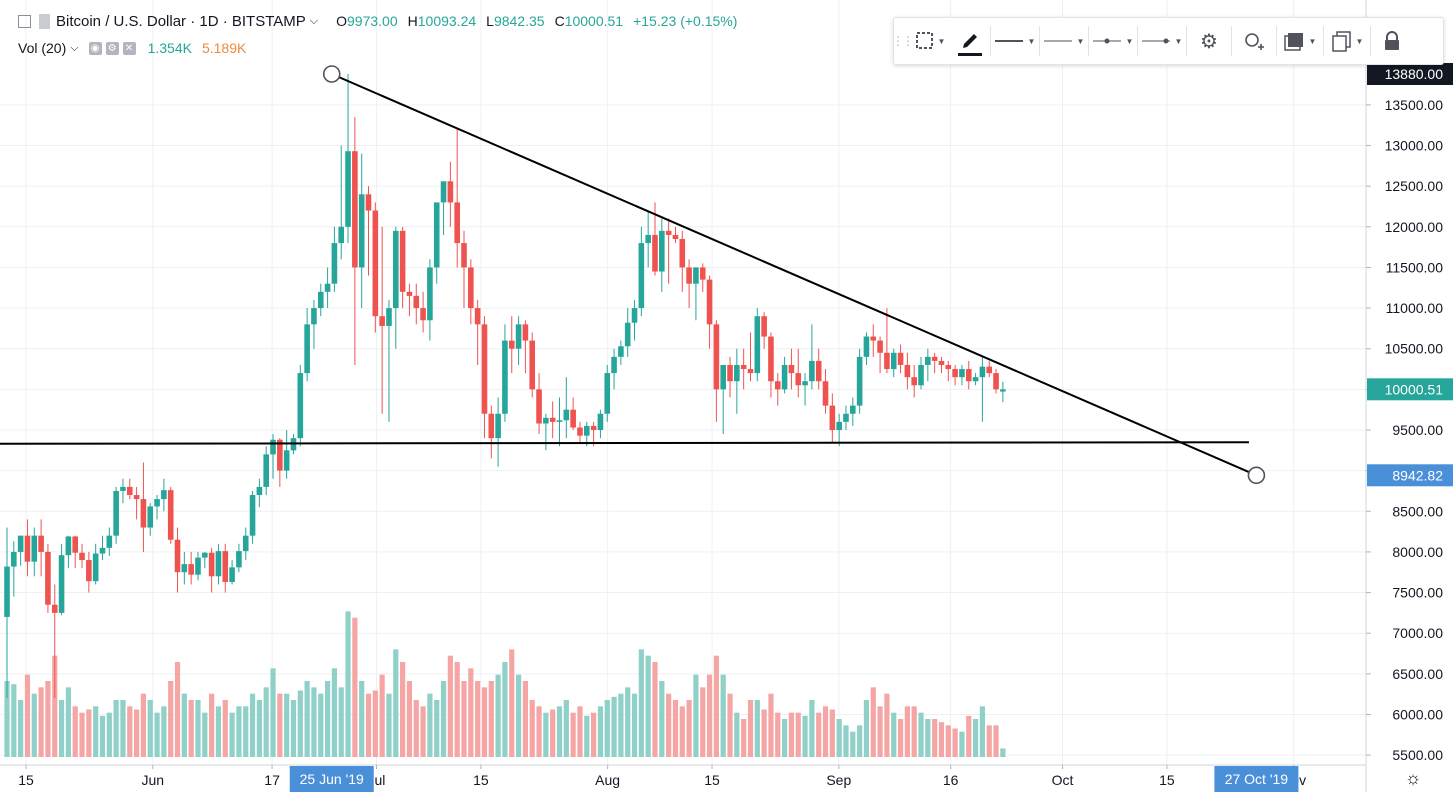 This screenshot has height=792, width=1454. Describe the element at coordinates (519, 21) in the screenshot. I see `ohlc-low-value: 9842.35` at that location.